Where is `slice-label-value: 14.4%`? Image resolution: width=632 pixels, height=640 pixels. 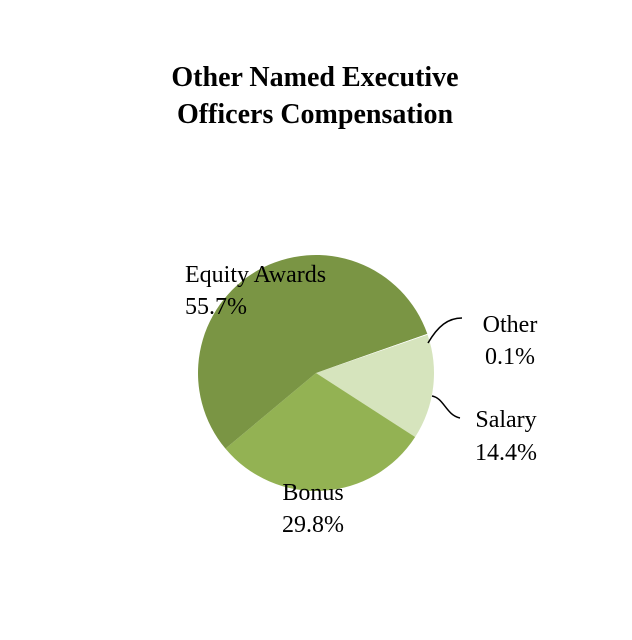
slice-label-value: 14.4% is located at coordinates (506, 453).